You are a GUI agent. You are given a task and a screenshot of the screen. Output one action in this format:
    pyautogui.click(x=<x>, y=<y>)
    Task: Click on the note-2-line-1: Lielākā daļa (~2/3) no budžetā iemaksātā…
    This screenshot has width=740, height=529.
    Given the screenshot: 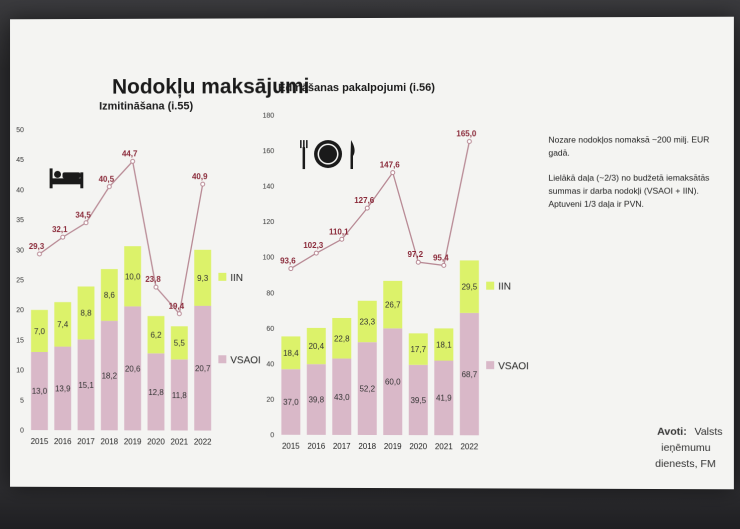 What is the action you would take?
    pyautogui.click(x=628, y=178)
    